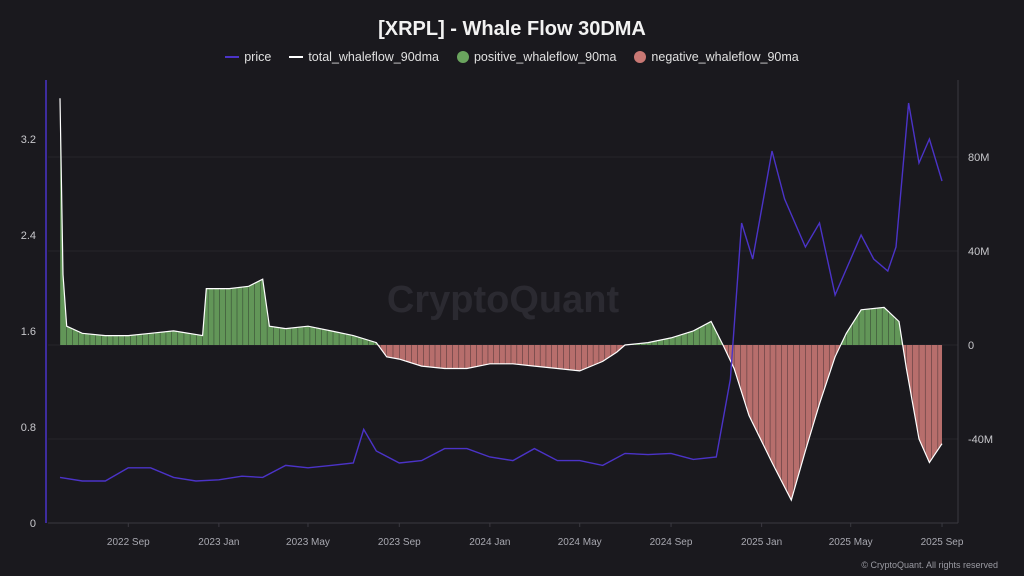 The width and height of the screenshot is (1024, 576). Describe the element at coordinates (489, 542) in the screenshot. I see `x-tick: 2024 Jan` at that location.